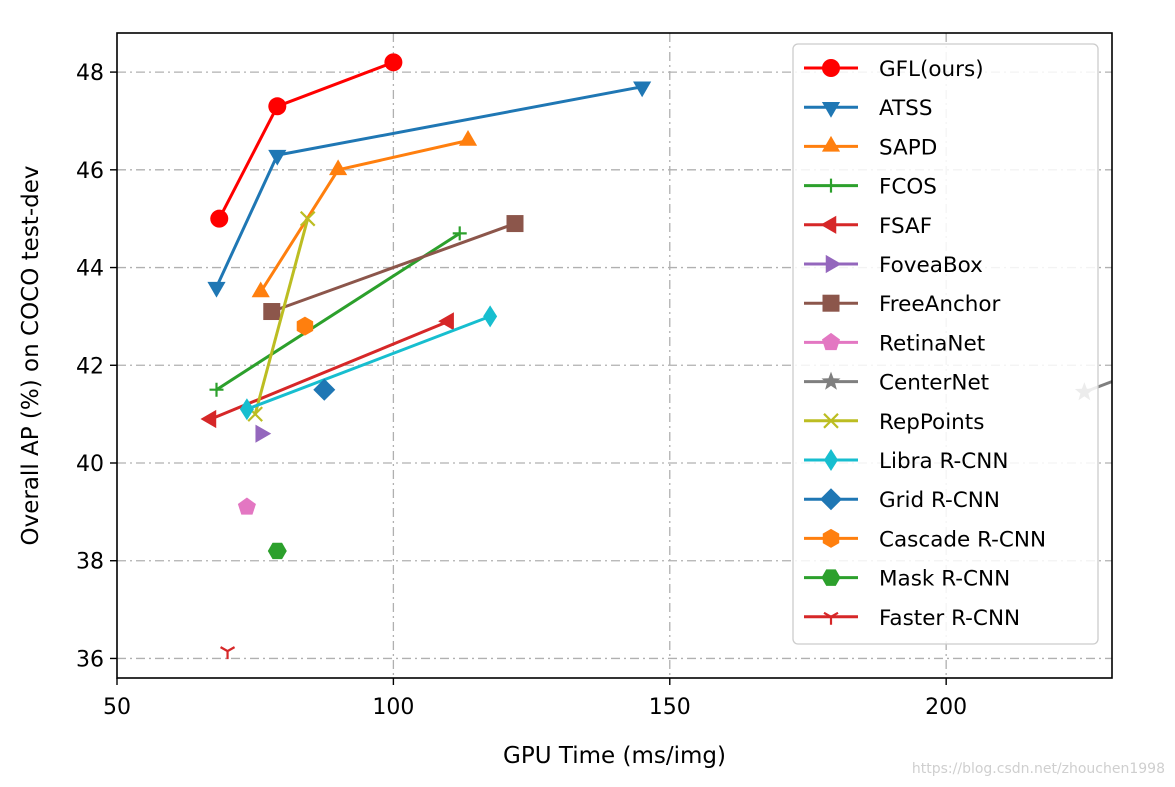 The height and width of the screenshot is (787, 1175). I want to click on legend-label-cascade-r-cnn: Cascade R-CNN, so click(962, 539).